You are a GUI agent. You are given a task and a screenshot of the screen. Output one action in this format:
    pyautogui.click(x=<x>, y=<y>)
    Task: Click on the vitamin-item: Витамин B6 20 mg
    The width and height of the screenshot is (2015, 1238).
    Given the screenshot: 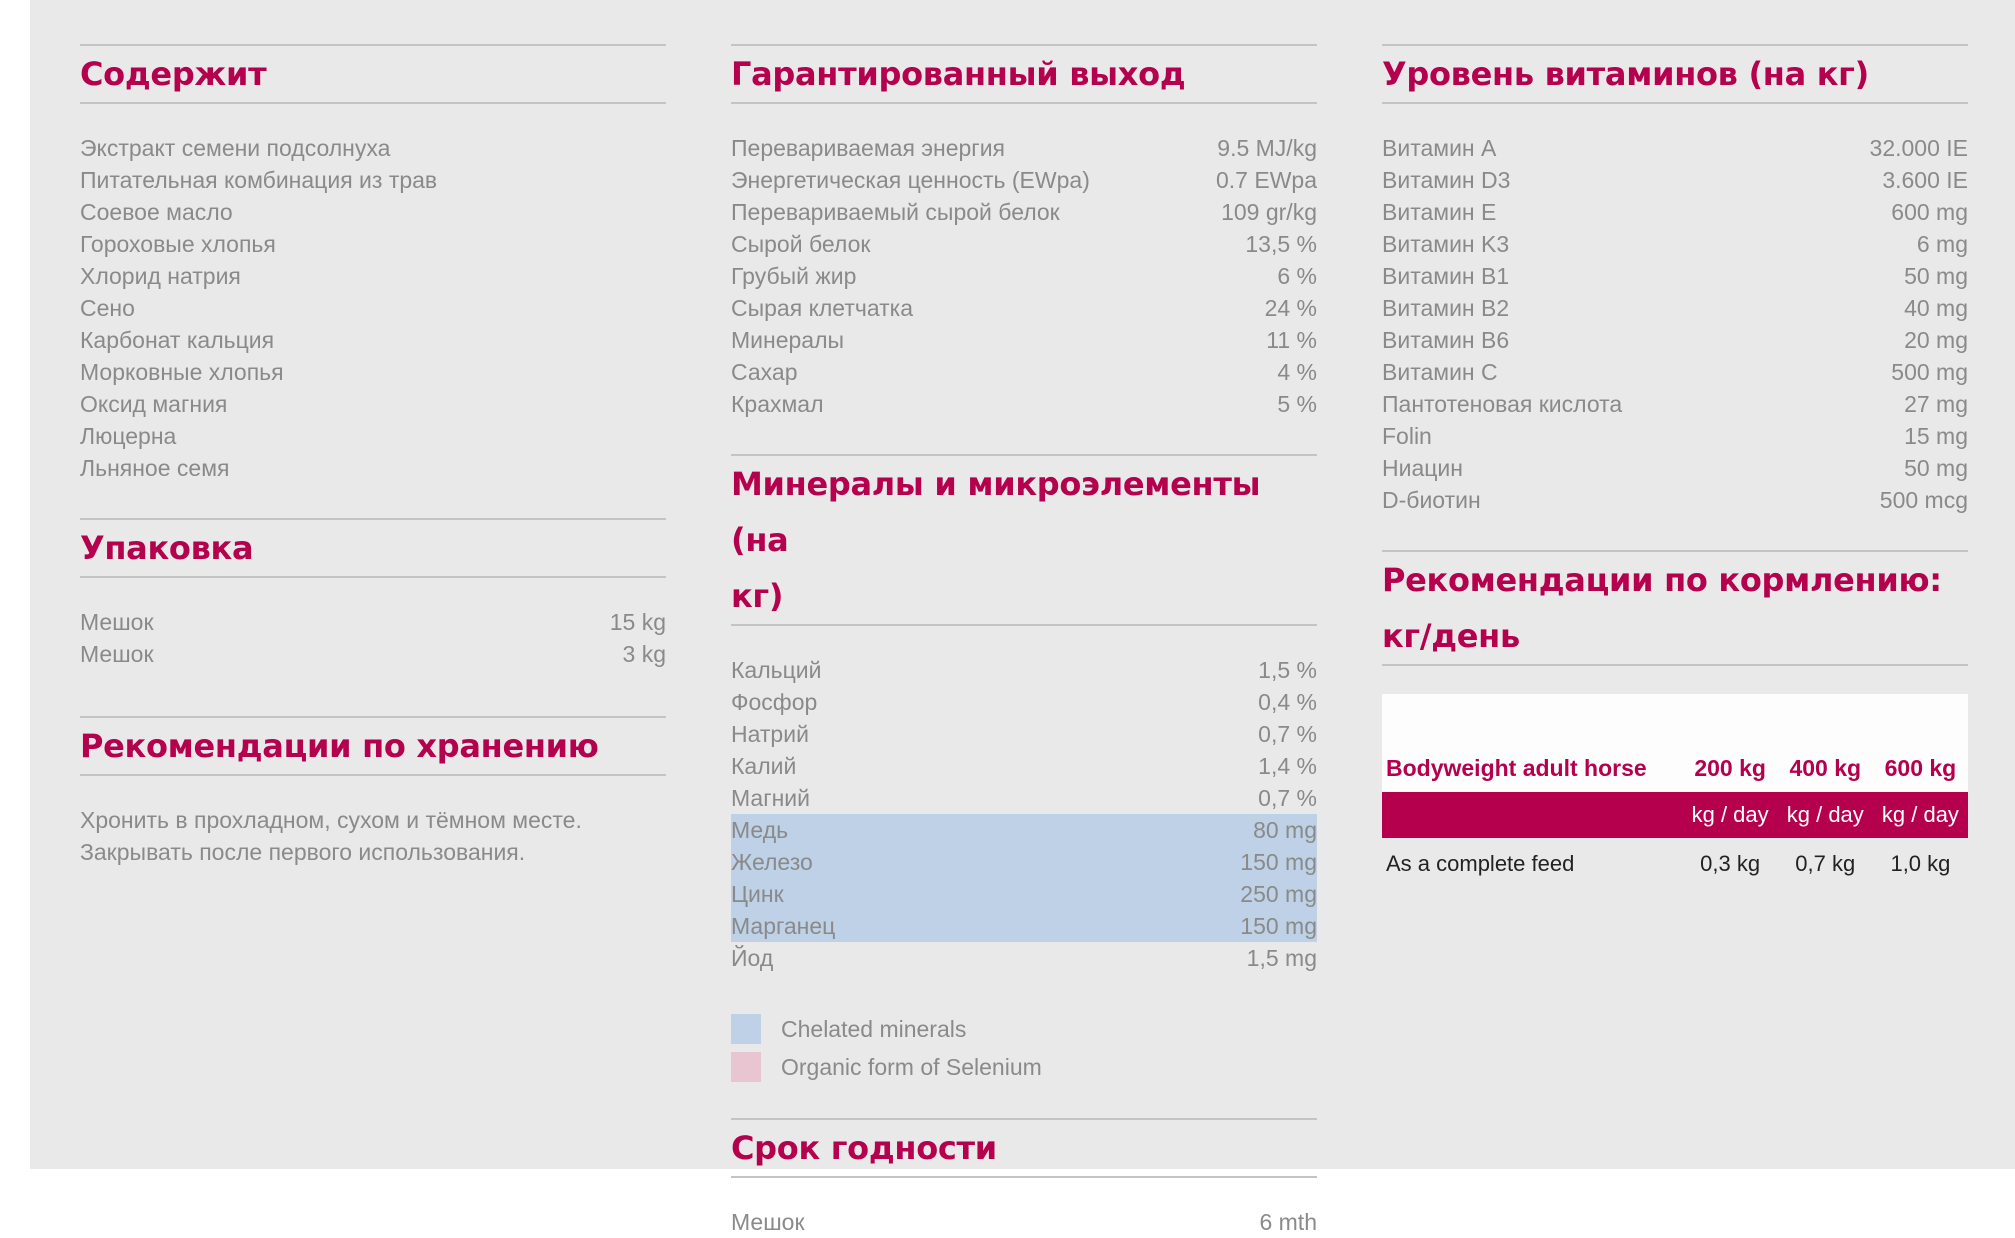 What is the action you would take?
    pyautogui.click(x=1675, y=340)
    